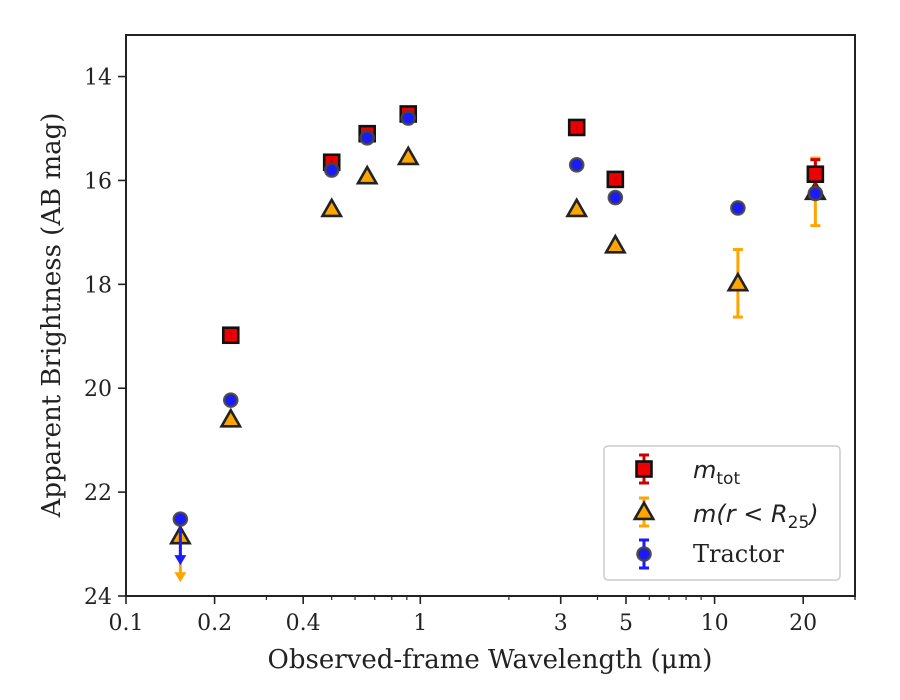 The image size is (900, 700). Describe the element at coordinates (214, 623) in the screenshot. I see `x-tick-label: 0.2` at that location.